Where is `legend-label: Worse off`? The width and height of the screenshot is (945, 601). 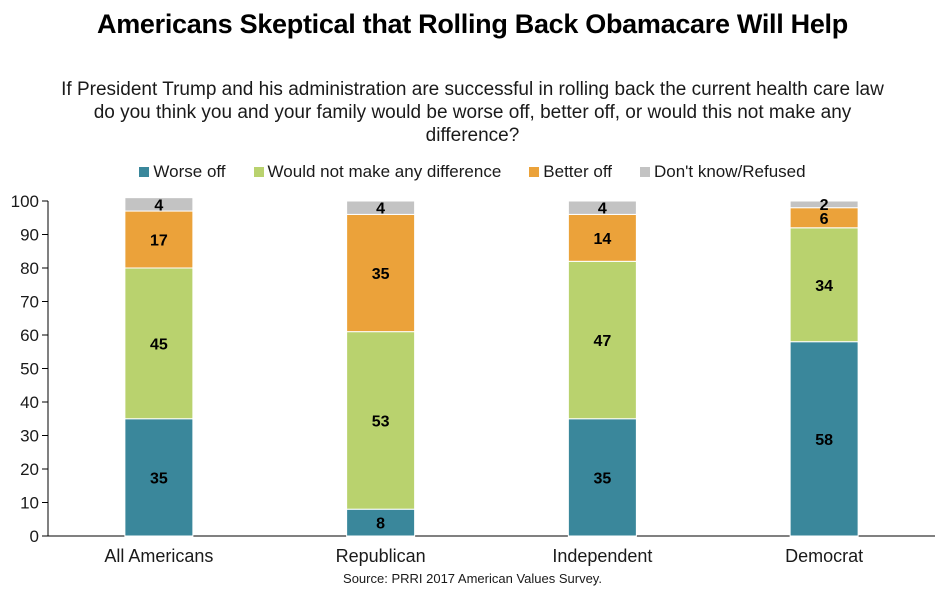 legend-label: Worse off is located at coordinates (189, 171).